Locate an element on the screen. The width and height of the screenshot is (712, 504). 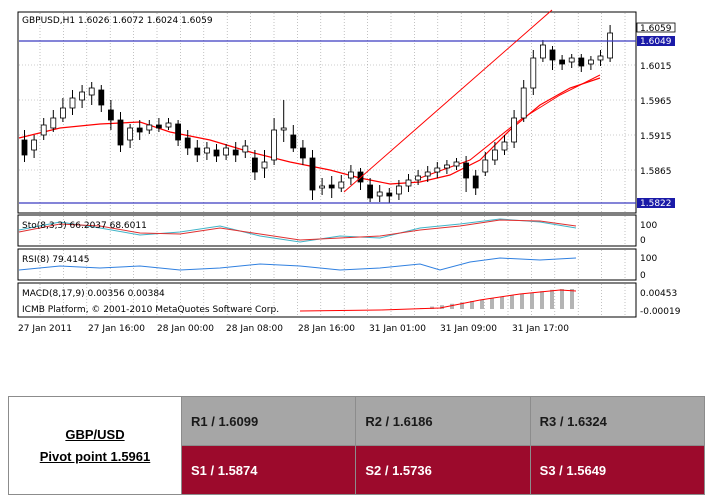
support-s3: S3 / 1.5649 is located at coordinates (617, 470).